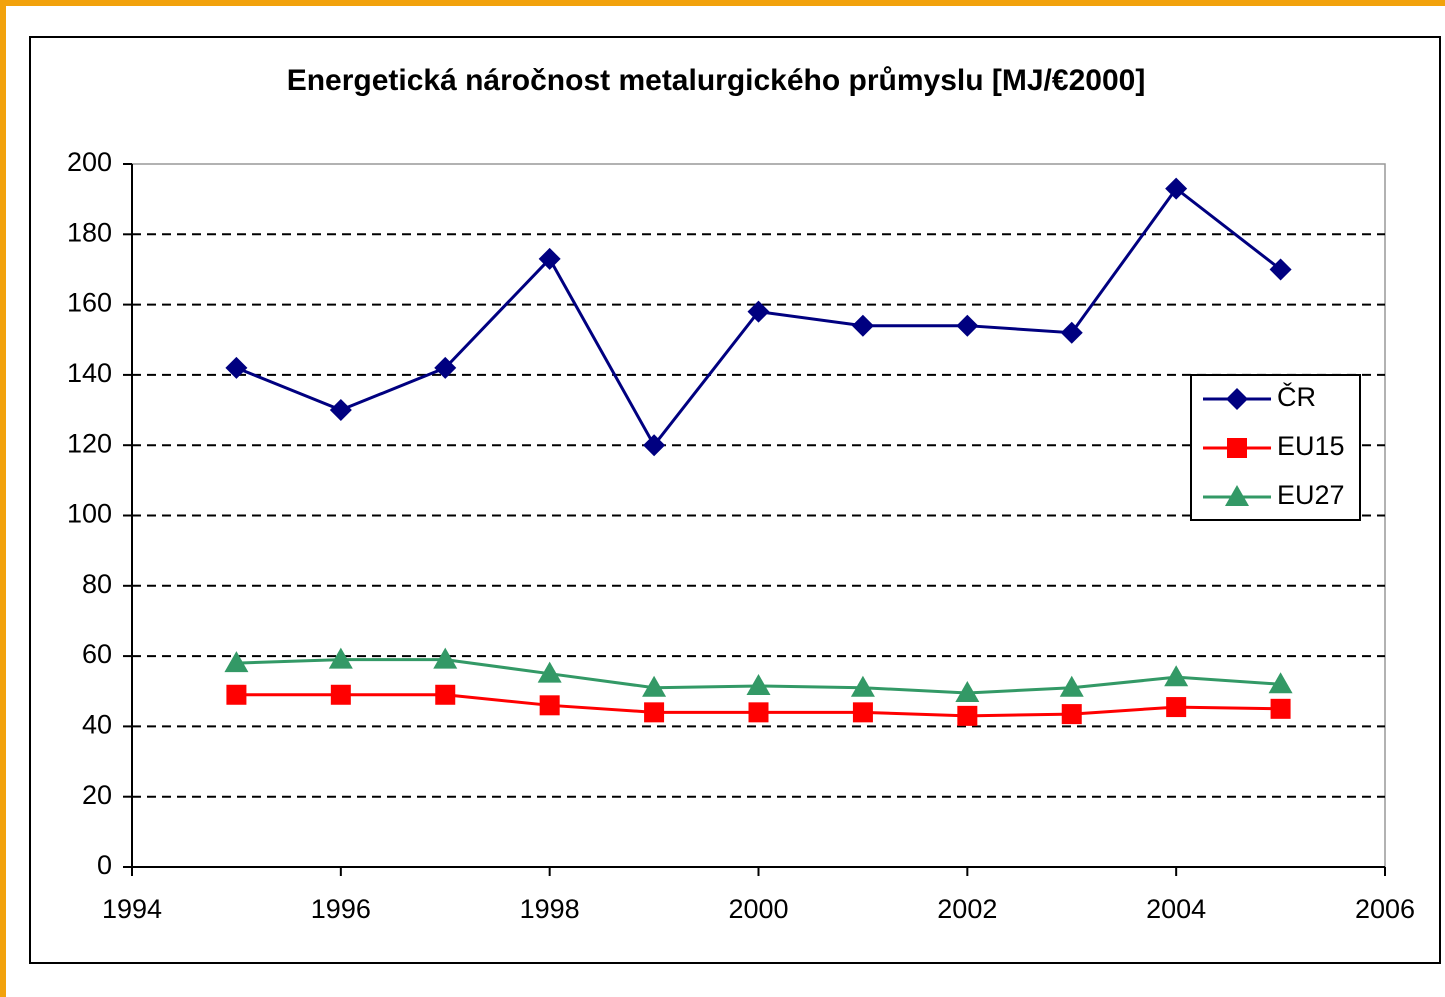 The image size is (1445, 997). What do you see at coordinates (132, 909) in the screenshot?
I see `x-tick-label: 1994` at bounding box center [132, 909].